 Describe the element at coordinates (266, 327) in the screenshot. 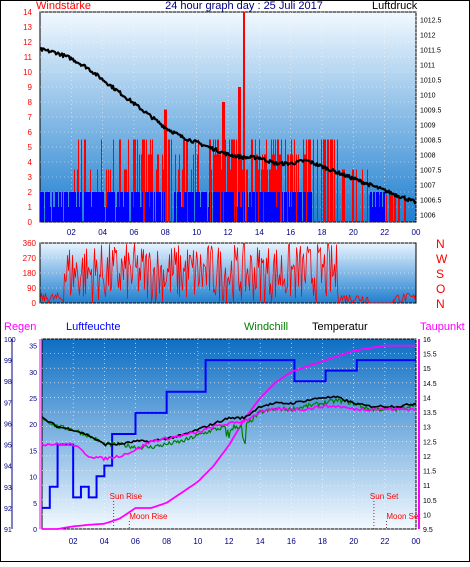

I see `legend-windchill: Windchill` at that location.